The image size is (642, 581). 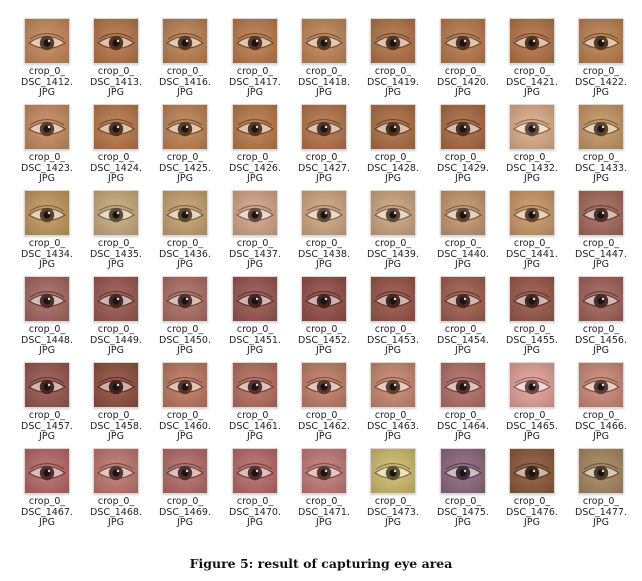 What do you see at coordinates (463, 144) in the screenshot?
I see `eye-thumbnail-item: crop_0_ DSC_1429. JPG` at bounding box center [463, 144].